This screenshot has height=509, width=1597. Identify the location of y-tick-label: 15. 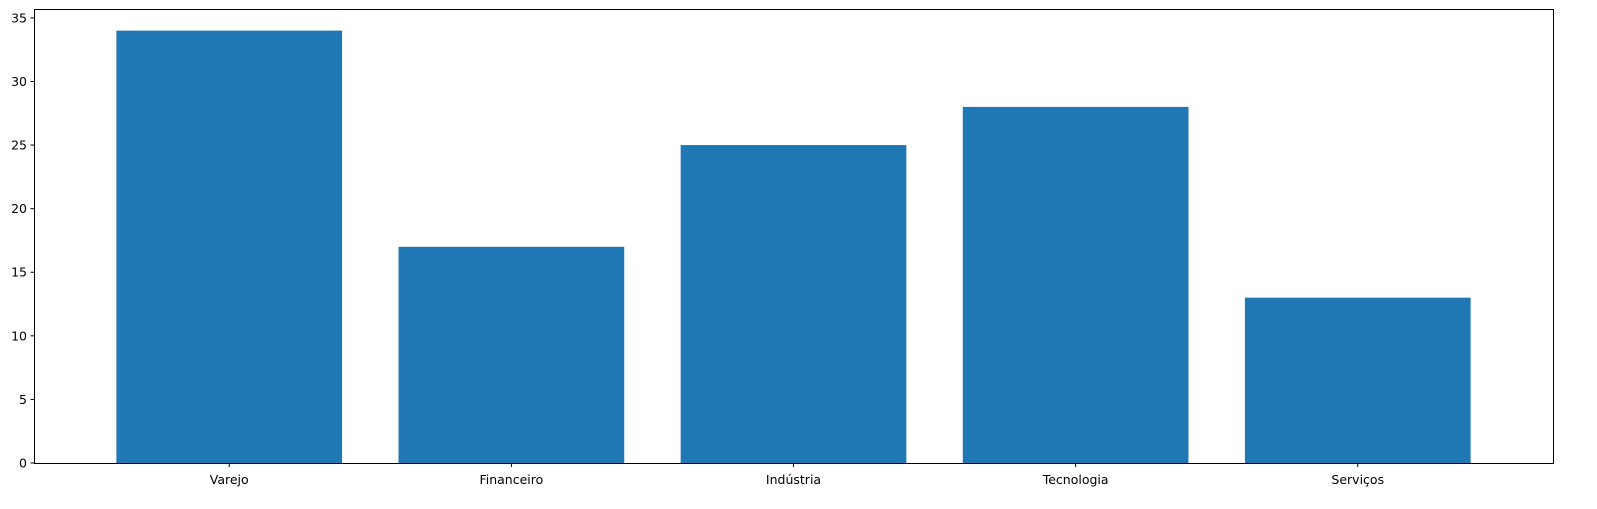
(19, 272).